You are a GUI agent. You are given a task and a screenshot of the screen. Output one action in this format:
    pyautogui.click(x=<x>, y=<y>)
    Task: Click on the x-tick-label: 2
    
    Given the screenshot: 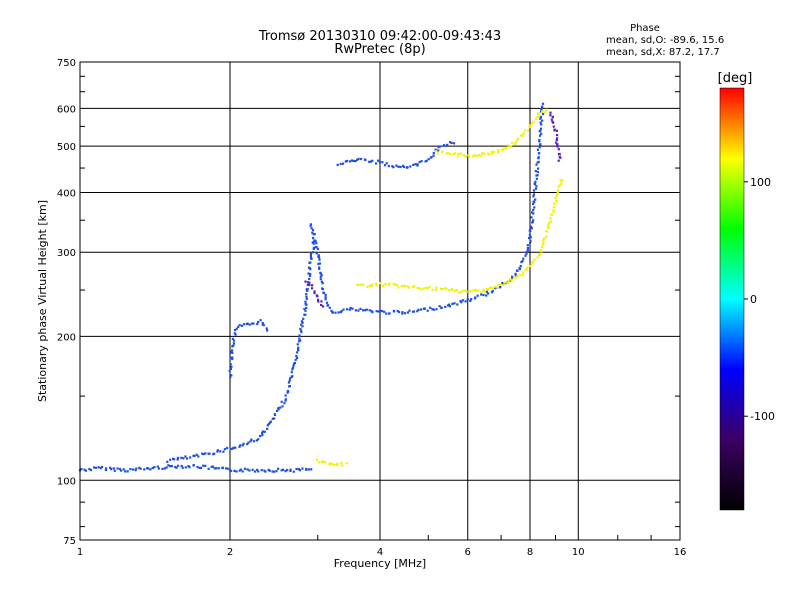 What is the action you would take?
    pyautogui.click(x=230, y=552)
    